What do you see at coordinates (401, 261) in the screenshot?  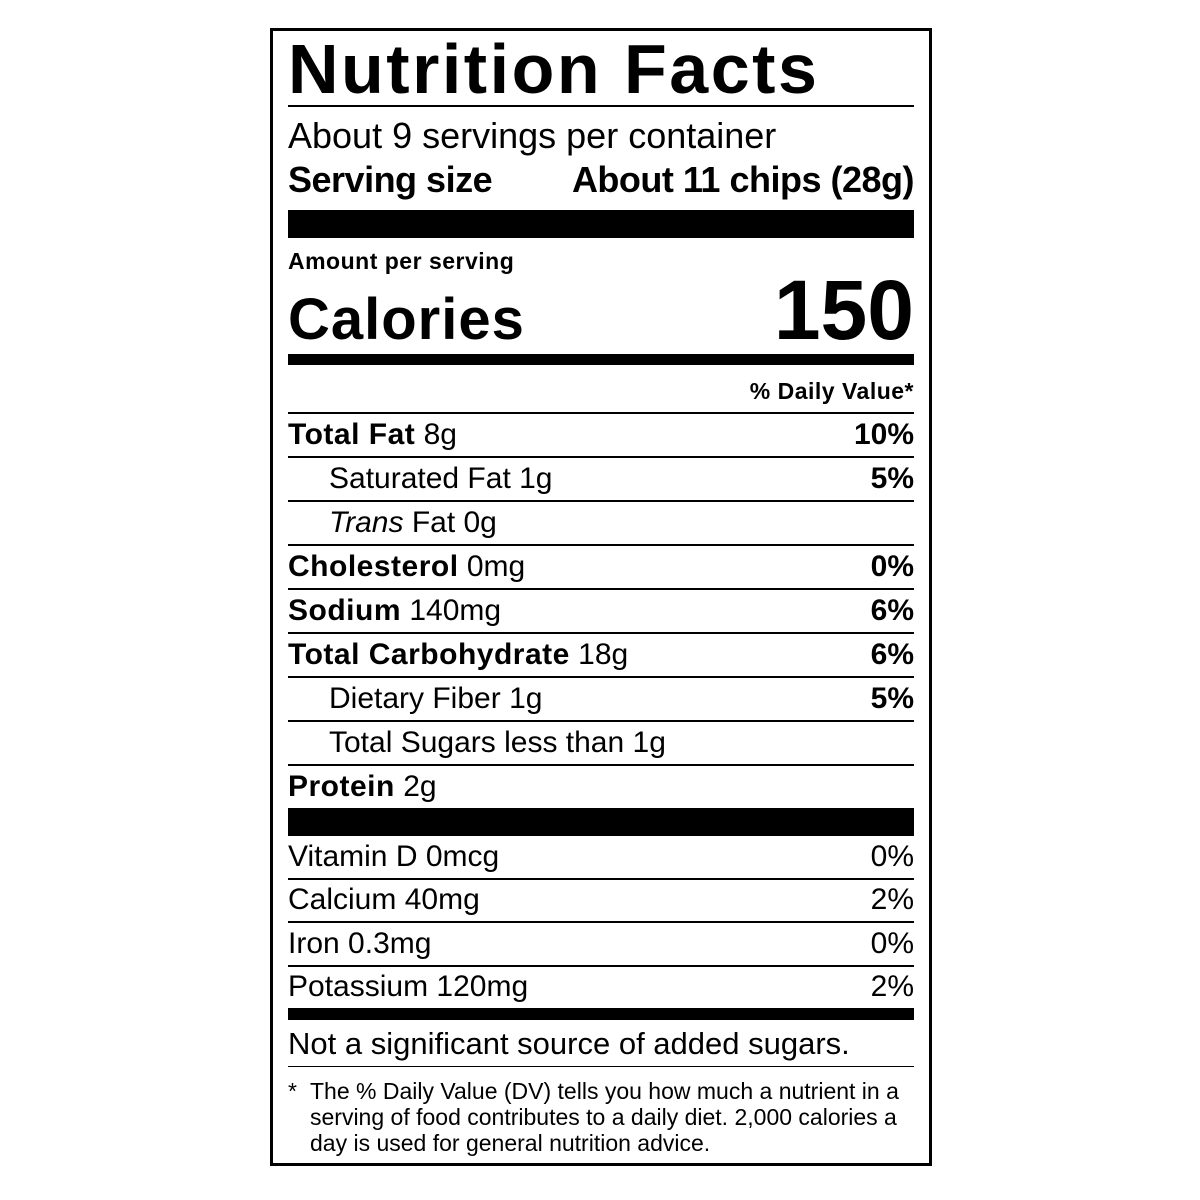 I see `amount-per-serving: Amount per serving` at bounding box center [401, 261].